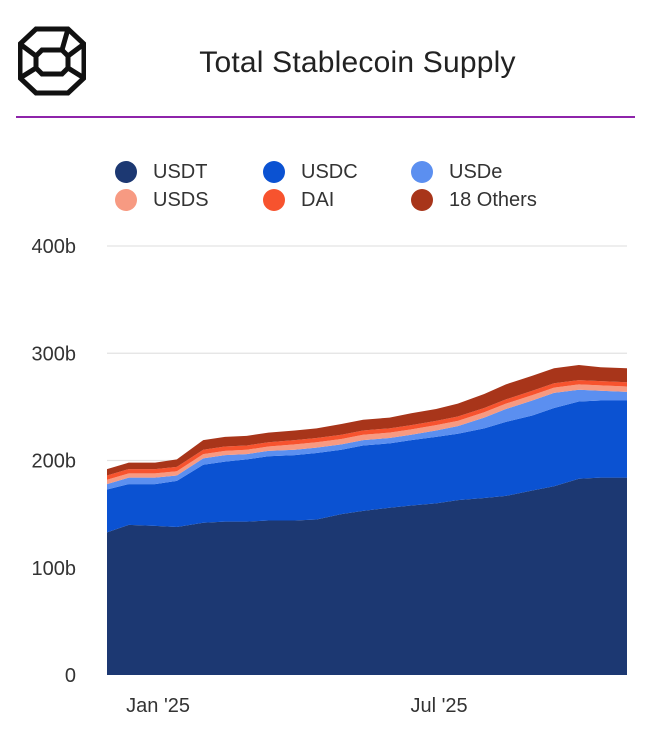 This screenshot has width=665, height=736. Describe the element at coordinates (476, 171) in the screenshot. I see `legend-label: USDe` at that location.